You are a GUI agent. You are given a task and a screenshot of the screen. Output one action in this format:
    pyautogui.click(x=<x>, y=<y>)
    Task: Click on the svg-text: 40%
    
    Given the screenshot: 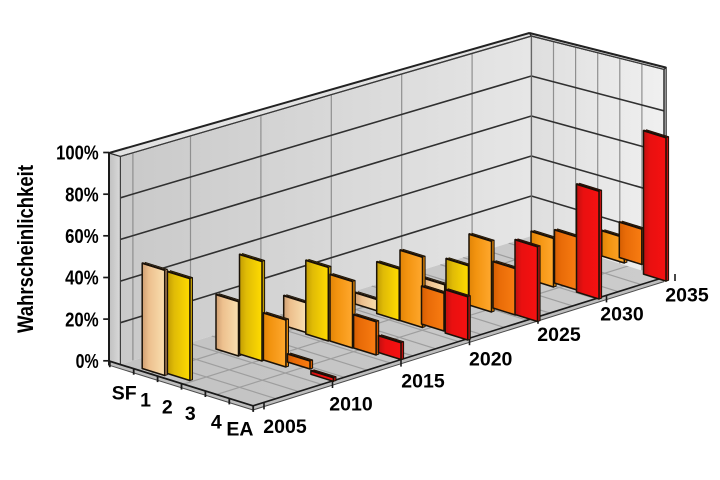 What is the action you would take?
    pyautogui.click(x=82, y=279)
    